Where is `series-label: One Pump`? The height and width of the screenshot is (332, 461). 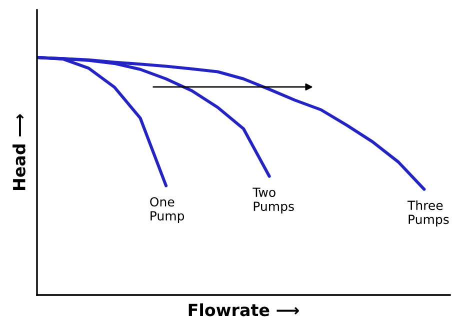
series-label: One Pump is located at coordinates (167, 210).